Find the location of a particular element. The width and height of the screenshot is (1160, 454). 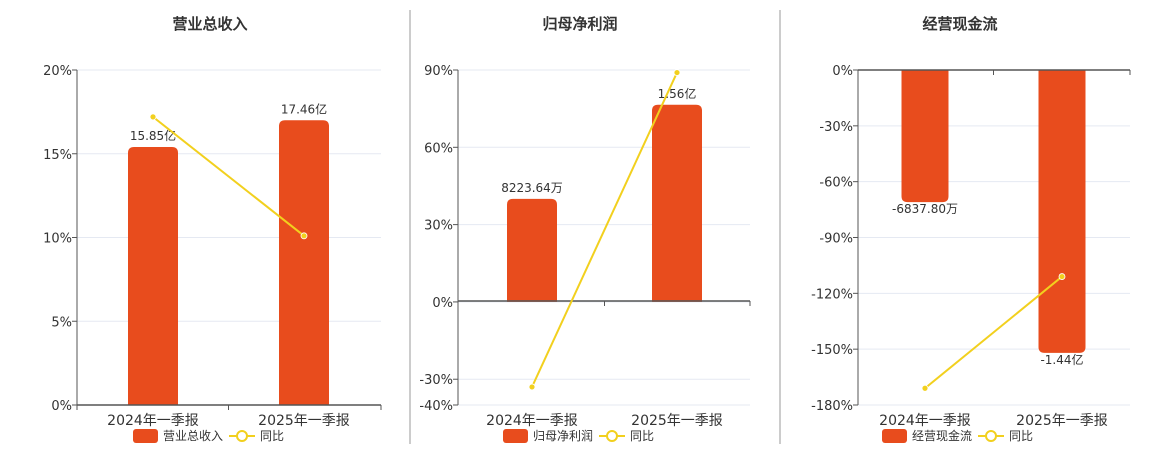

y-tick-label: 20% is located at coordinates (57, 71).